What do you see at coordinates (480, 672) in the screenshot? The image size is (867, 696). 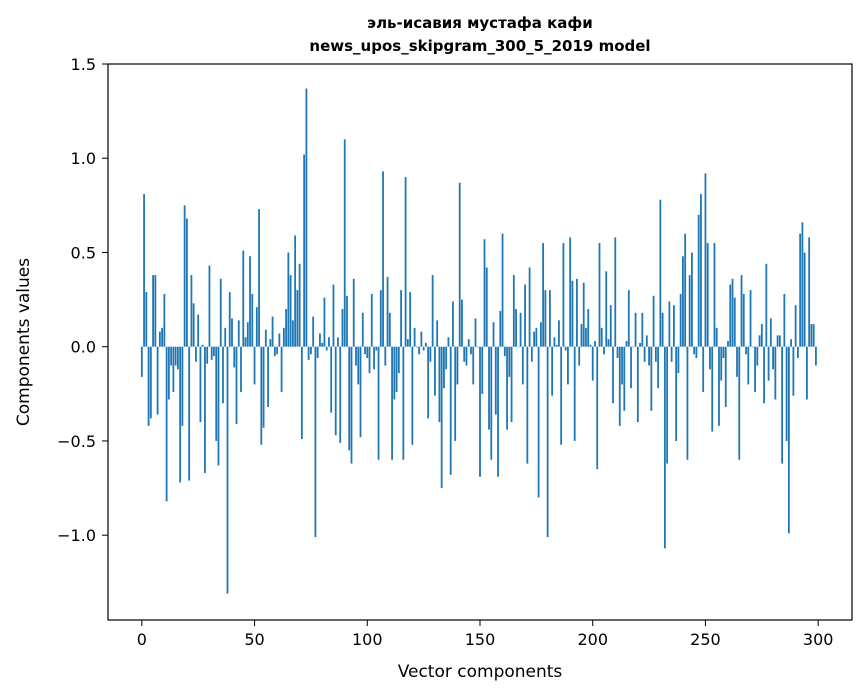 I see `x-axis-label: Vector components` at bounding box center [480, 672].